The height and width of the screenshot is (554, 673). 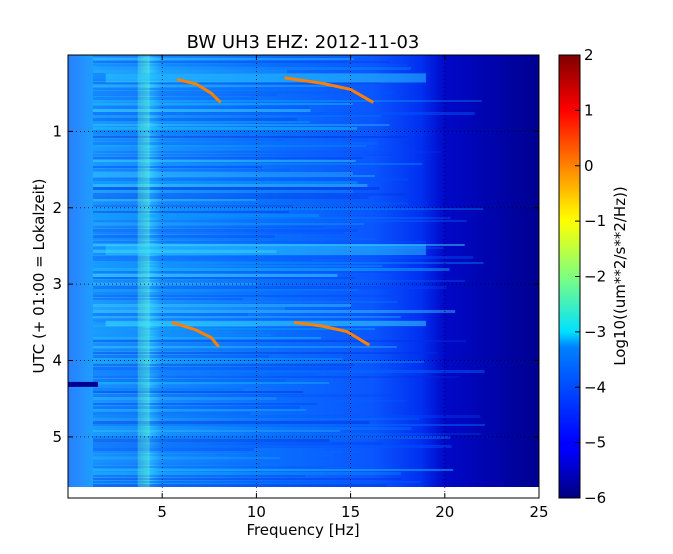 I want to click on chart-title: BW UH3 EHZ: 2012-11-03, so click(x=303, y=42).